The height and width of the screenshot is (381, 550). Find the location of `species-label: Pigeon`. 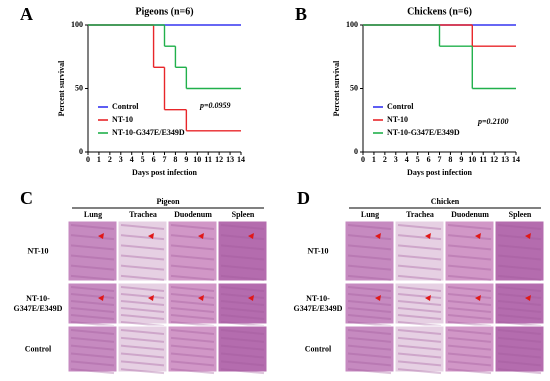

species-label: Pigeon is located at coordinates (168, 201).